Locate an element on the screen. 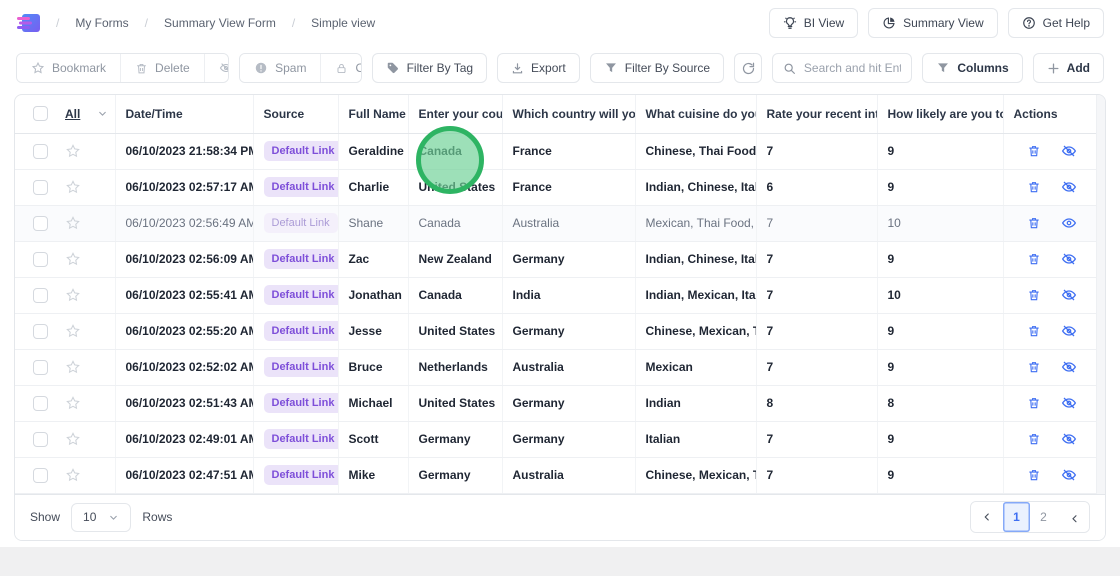 The width and height of the screenshot is (1120, 576). cell-source: Default Link is located at coordinates (296, 187).